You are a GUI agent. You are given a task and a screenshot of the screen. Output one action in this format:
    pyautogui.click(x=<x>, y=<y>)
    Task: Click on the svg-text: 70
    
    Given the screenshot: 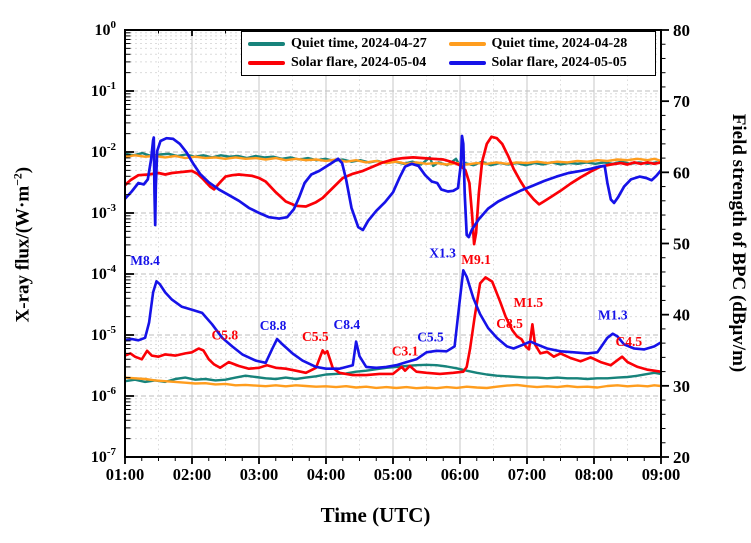 What is the action you would take?
    pyautogui.click(x=681, y=101)
    